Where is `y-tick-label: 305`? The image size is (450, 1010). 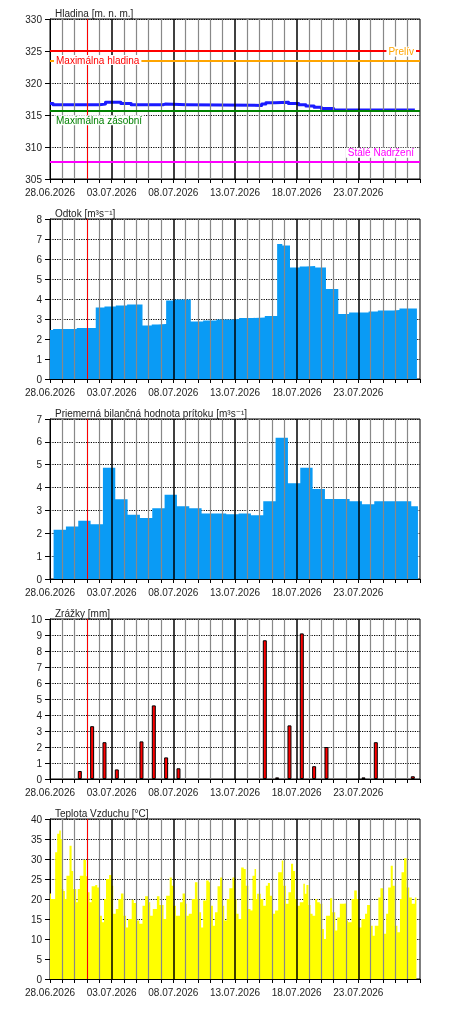 y-tick-label: 305 is located at coordinates (34, 179).